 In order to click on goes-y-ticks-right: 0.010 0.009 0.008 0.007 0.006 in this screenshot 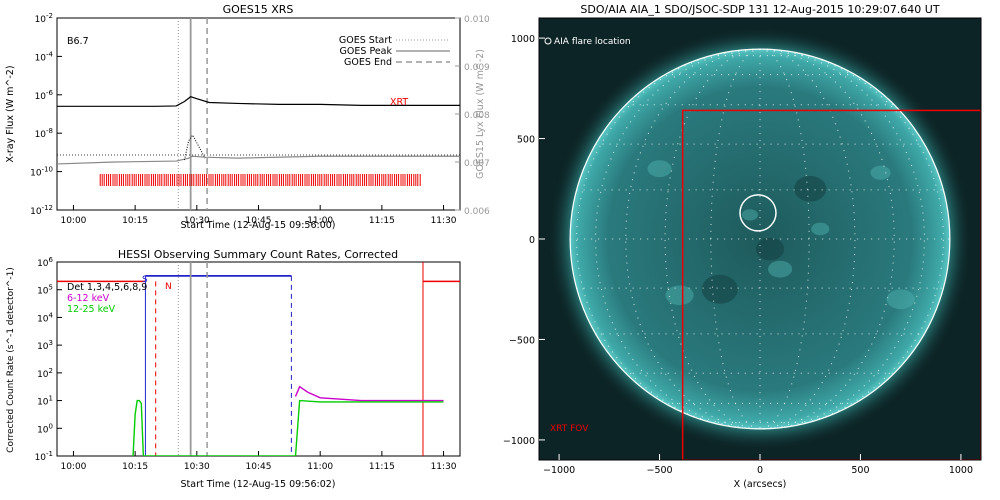, I will do `click(472, 116)`.